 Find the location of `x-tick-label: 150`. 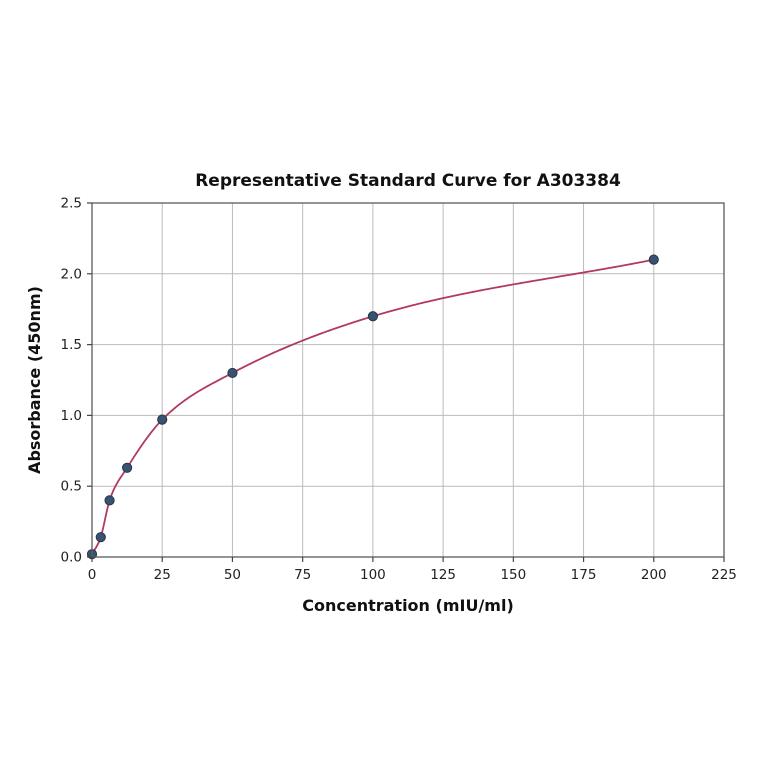

x-tick-label: 150 is located at coordinates (513, 575).